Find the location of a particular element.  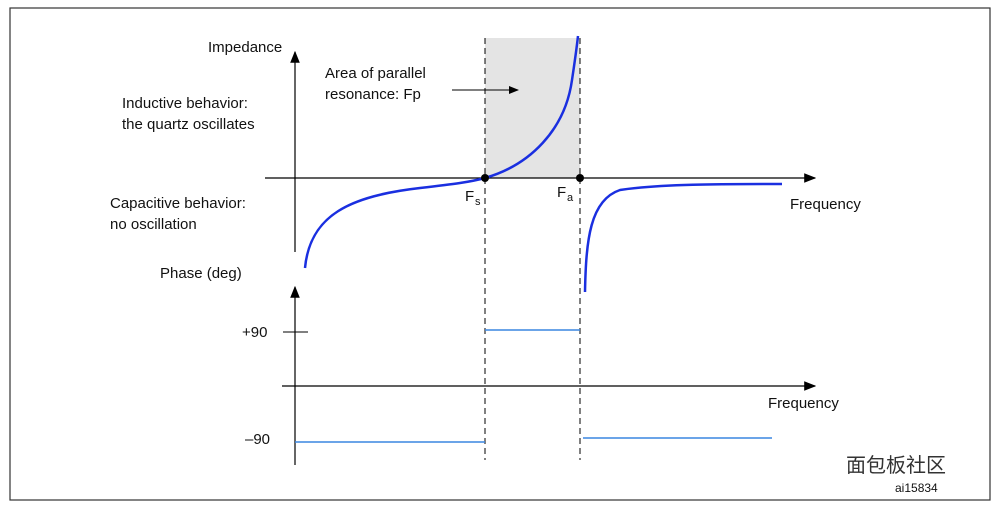

label: Capacitive behavior: is located at coordinates (178, 203).